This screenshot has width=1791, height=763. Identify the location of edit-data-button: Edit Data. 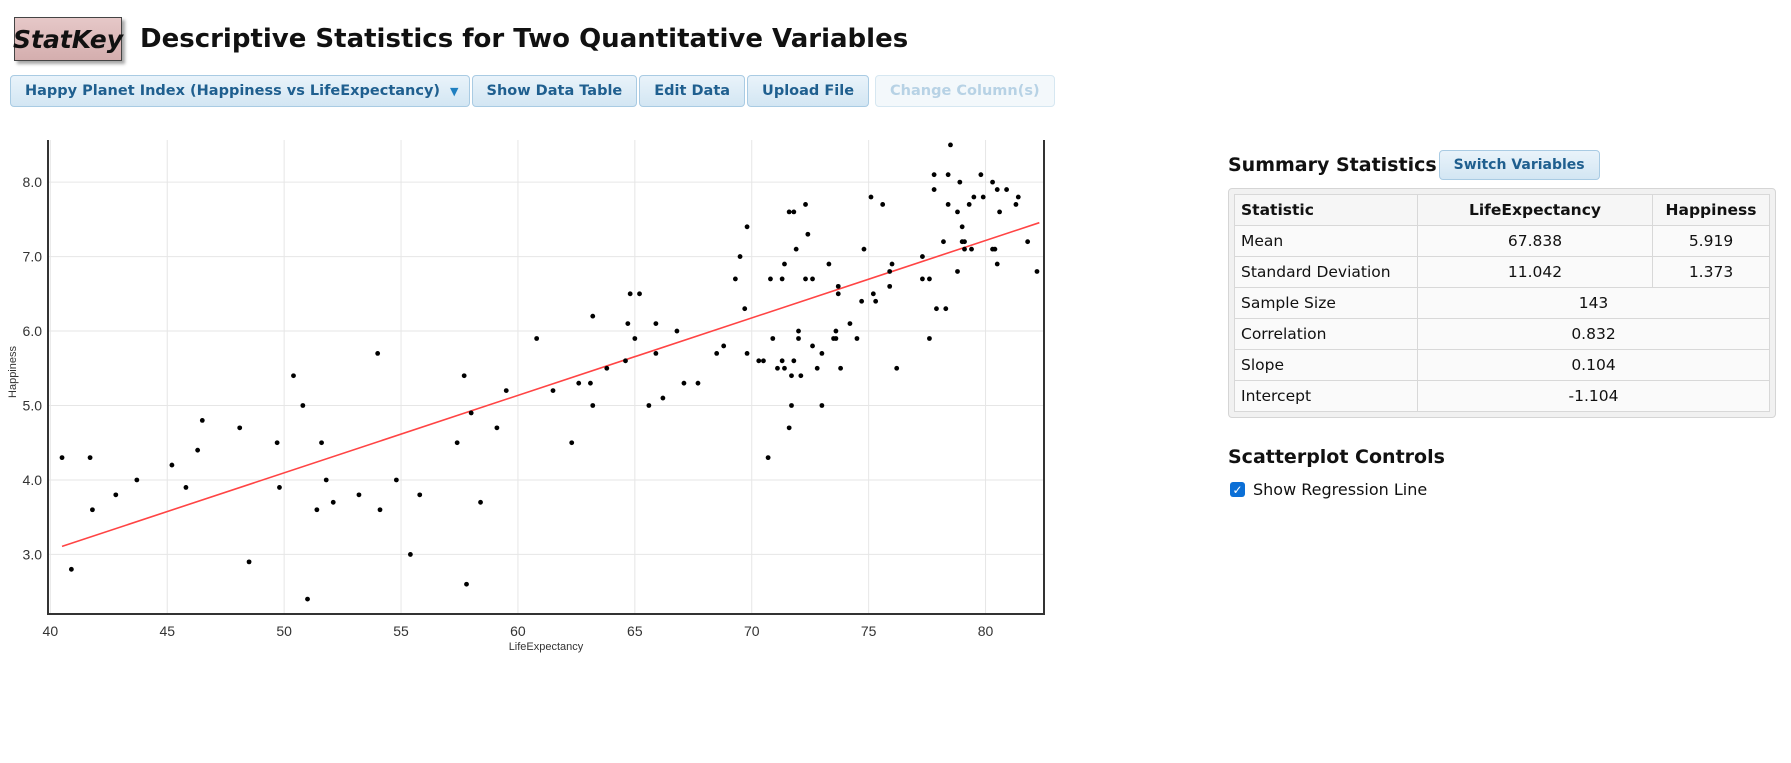
(692, 91).